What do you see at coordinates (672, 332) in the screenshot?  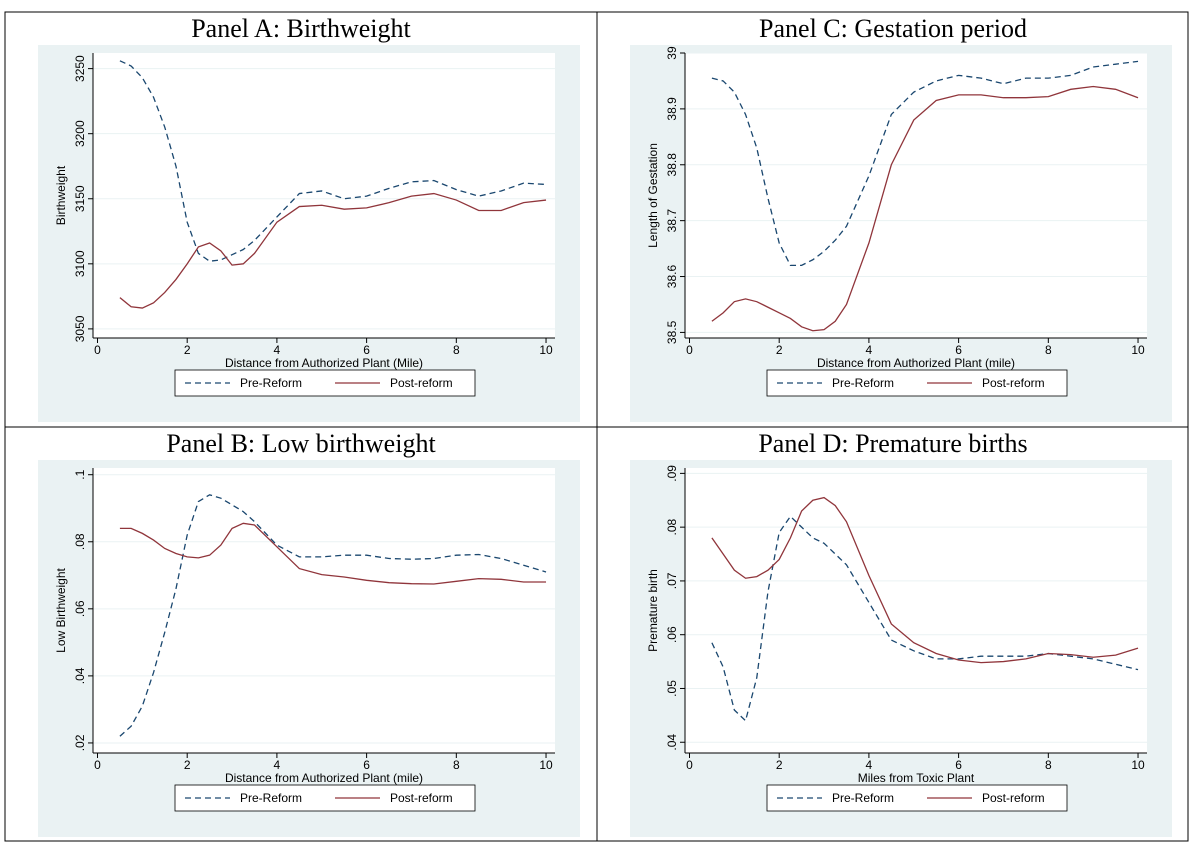 I see `y-tick-label: 38.5` at bounding box center [672, 332].